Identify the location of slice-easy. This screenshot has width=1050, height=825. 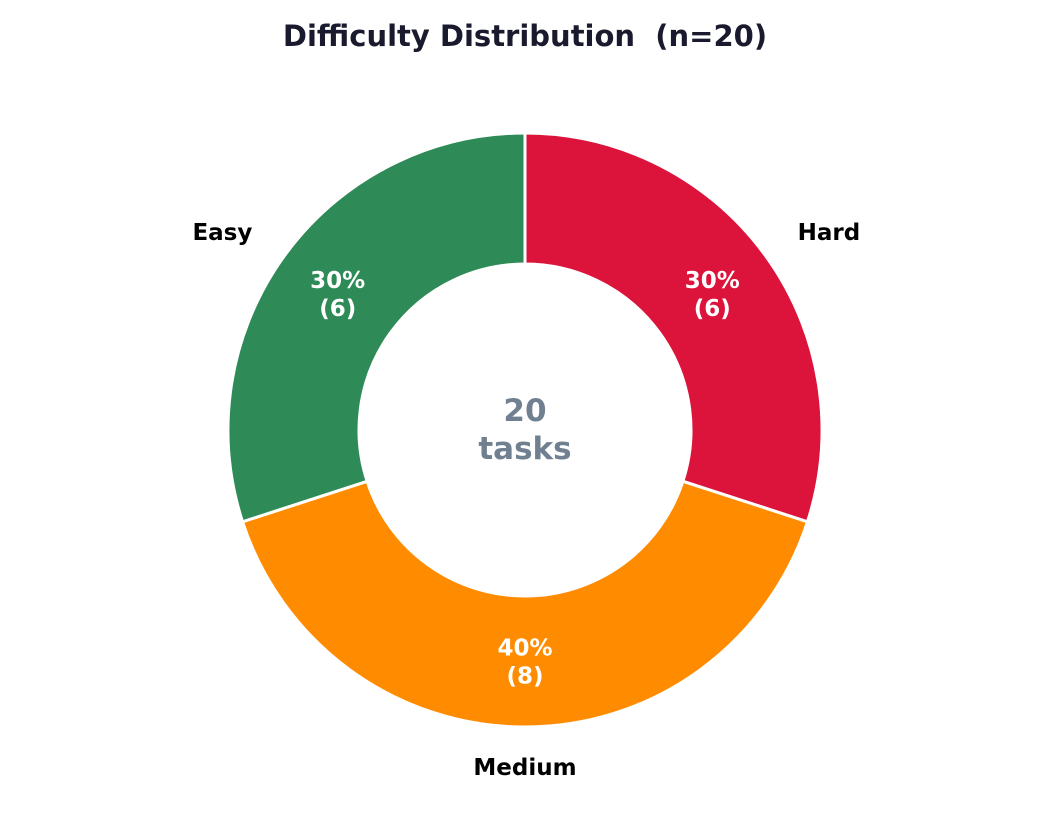
(376, 327).